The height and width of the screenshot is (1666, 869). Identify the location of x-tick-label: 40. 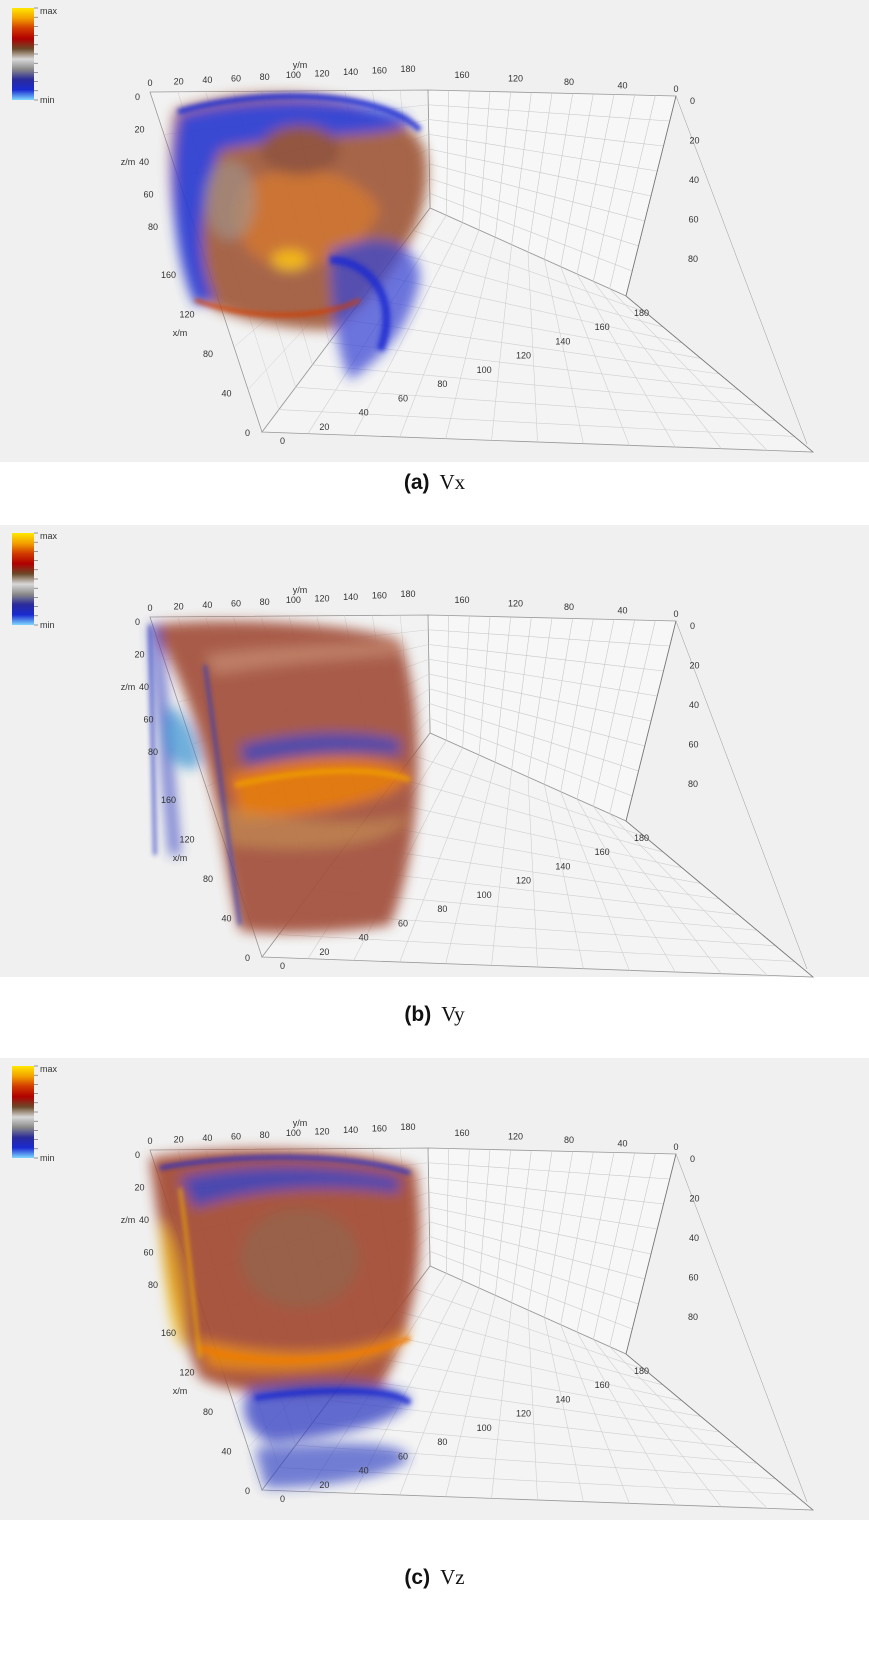
(226, 1452).